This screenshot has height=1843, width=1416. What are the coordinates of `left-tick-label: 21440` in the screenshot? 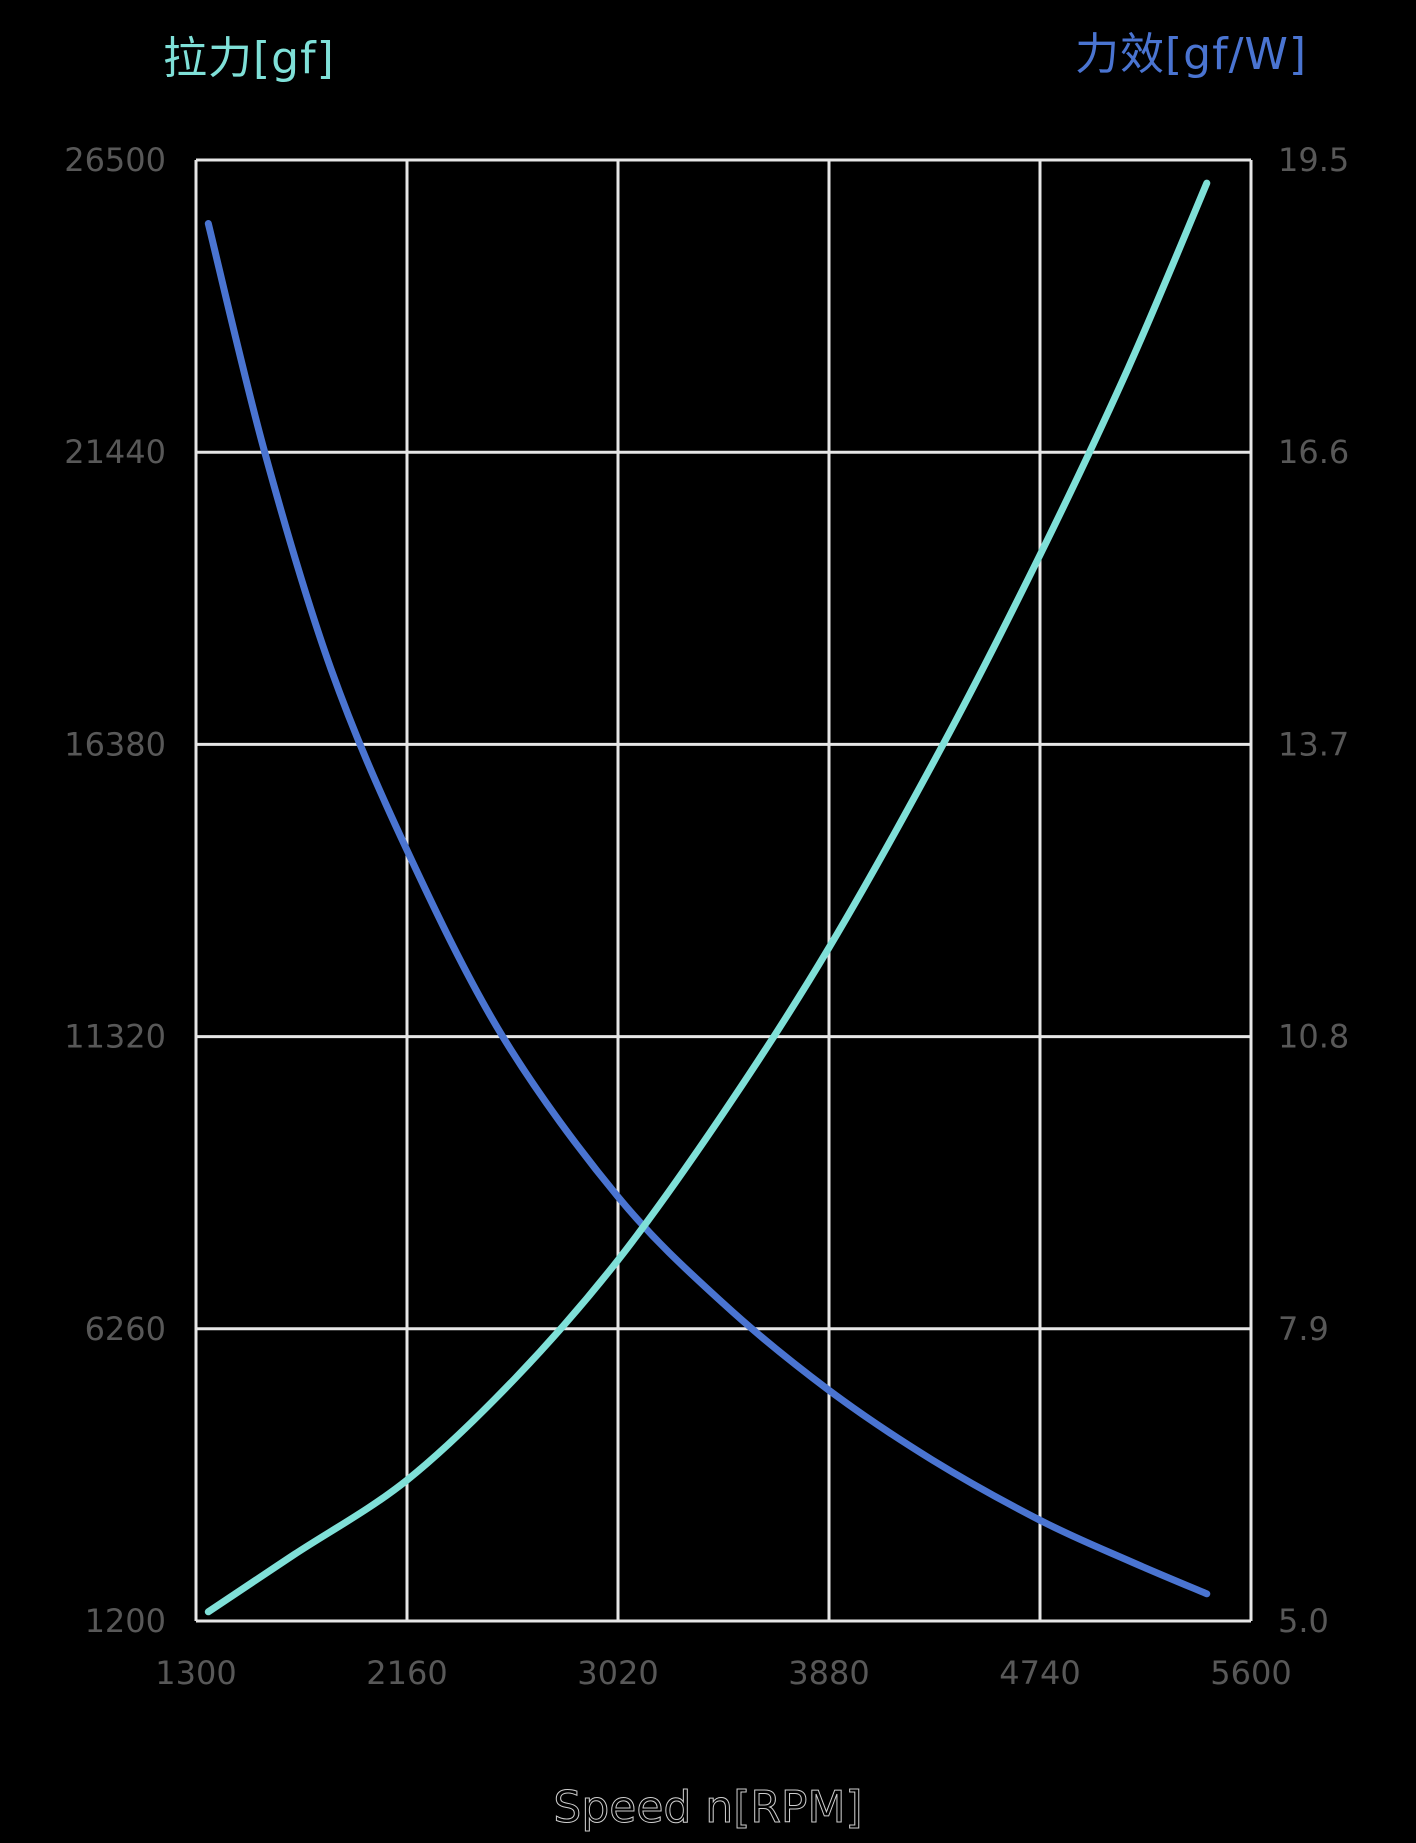 It's located at (115, 452).